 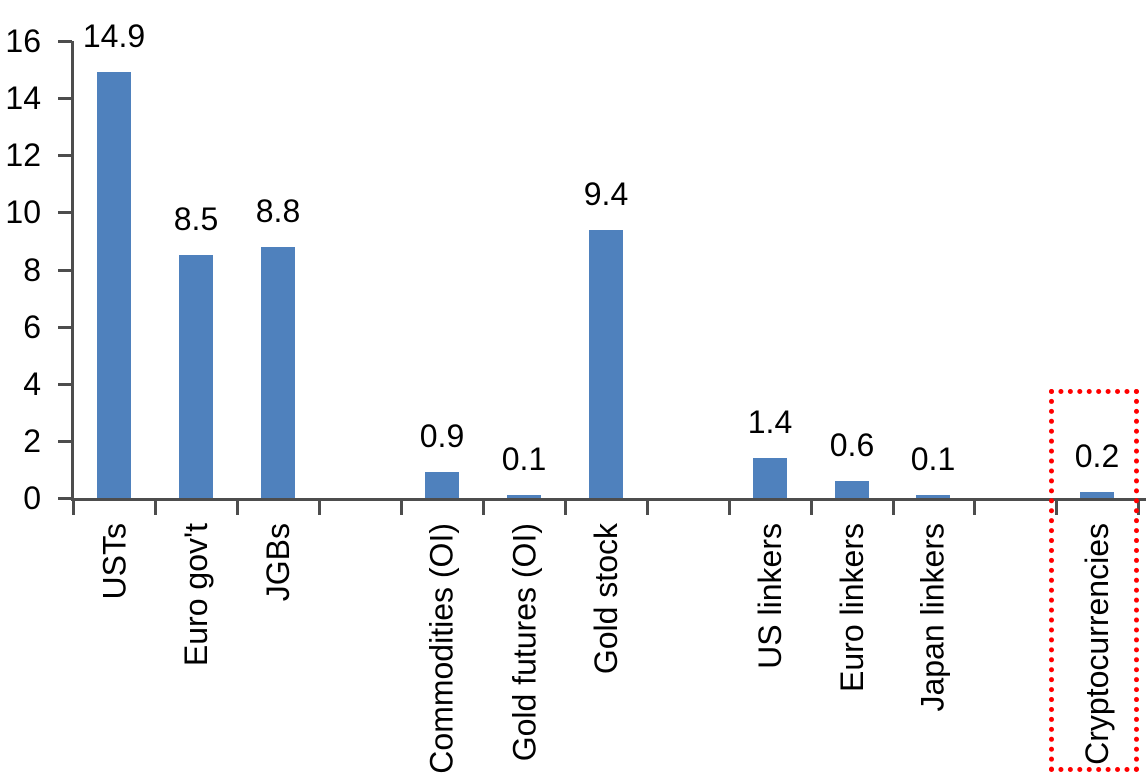 What do you see at coordinates (23, 41) in the screenshot?
I see `y-tick-label-16: 16` at bounding box center [23, 41].